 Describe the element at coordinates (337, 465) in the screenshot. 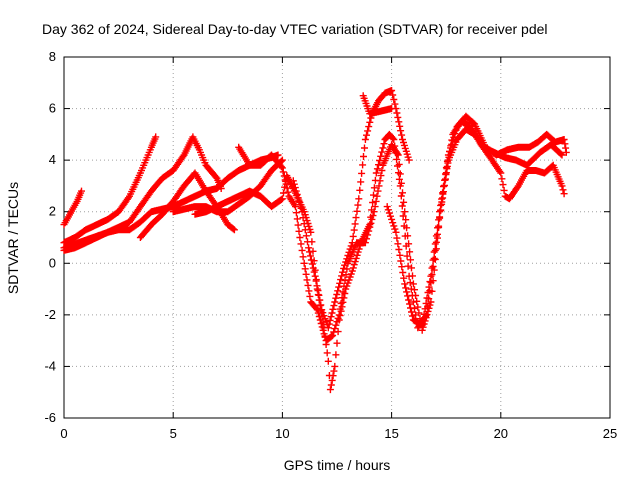

I see `x-axis-label: GPS time / hours` at that location.